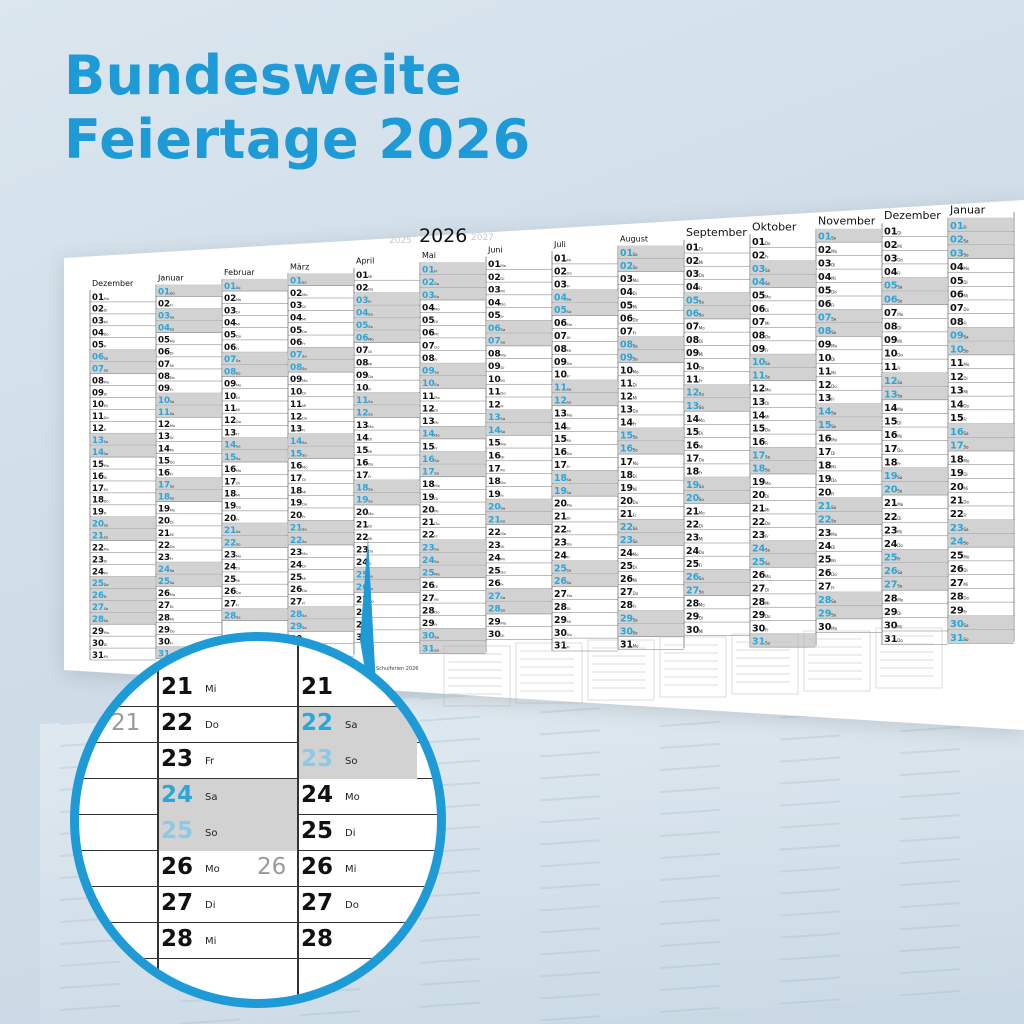 This screenshot has height=1024, width=1024. I want to click on day-number: 20, so click(164, 522).